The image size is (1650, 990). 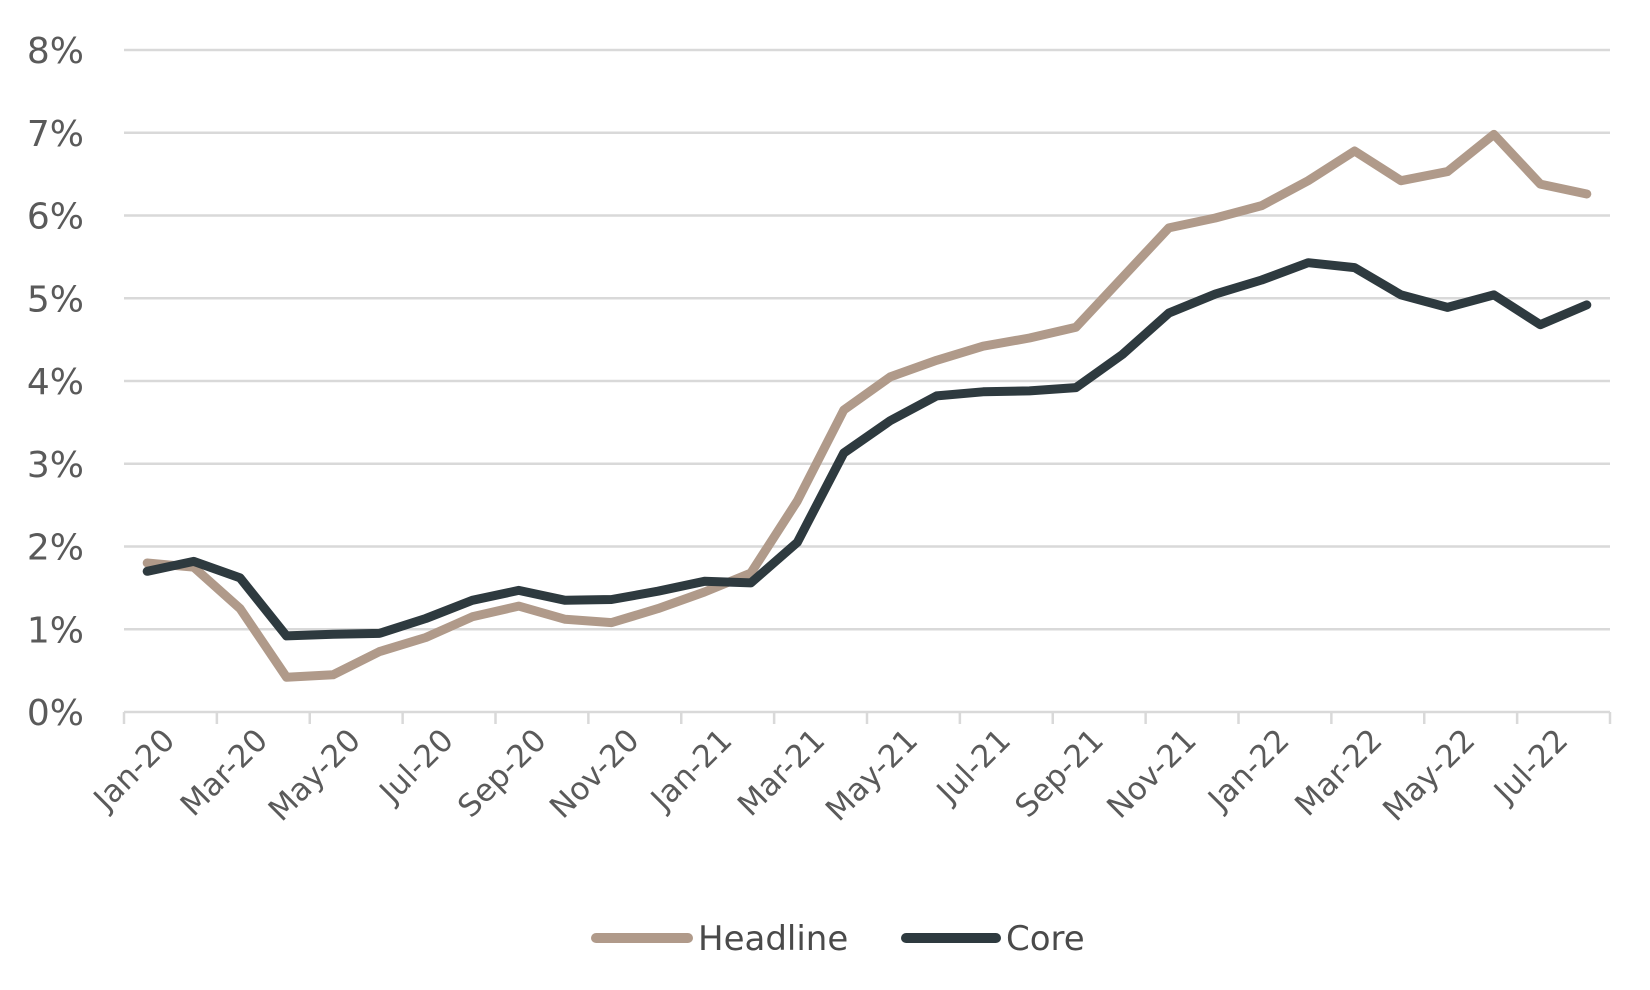 I want to click on y-tick-label: 8%, so click(x=55, y=51).